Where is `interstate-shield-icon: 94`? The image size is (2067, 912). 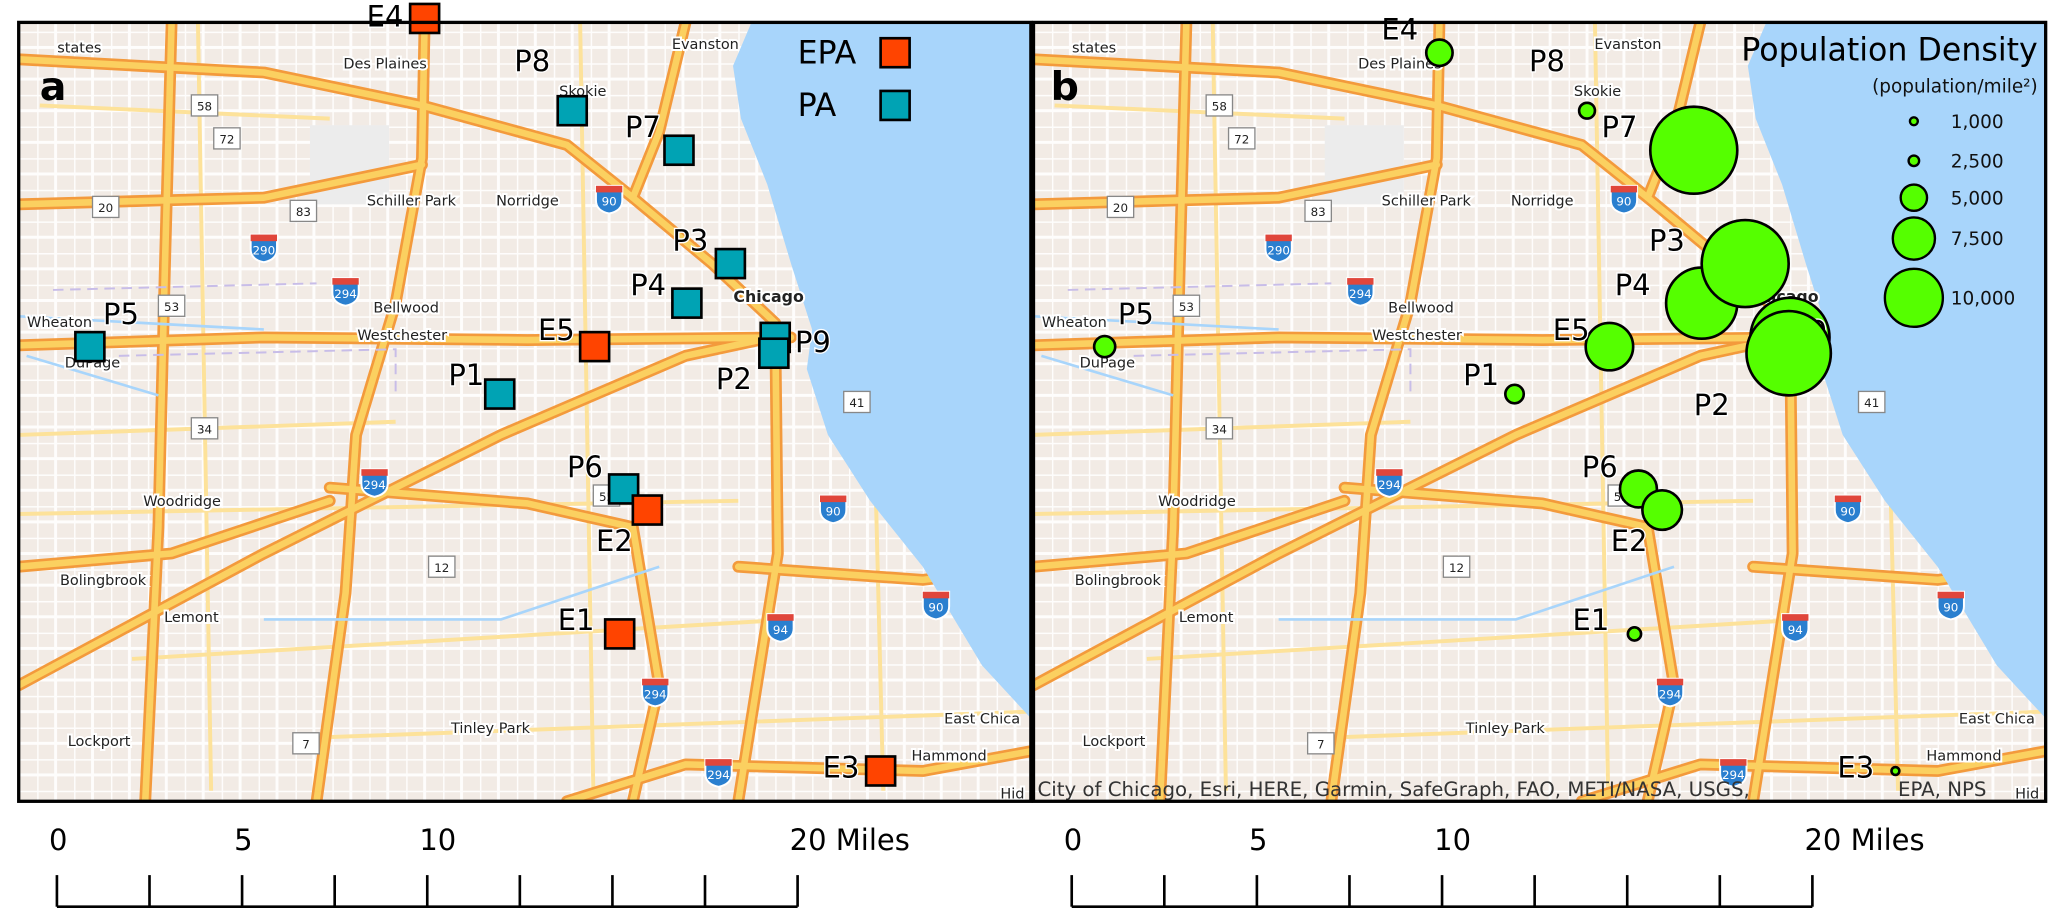
interstate-shield-icon: 94 is located at coordinates (1795, 628).